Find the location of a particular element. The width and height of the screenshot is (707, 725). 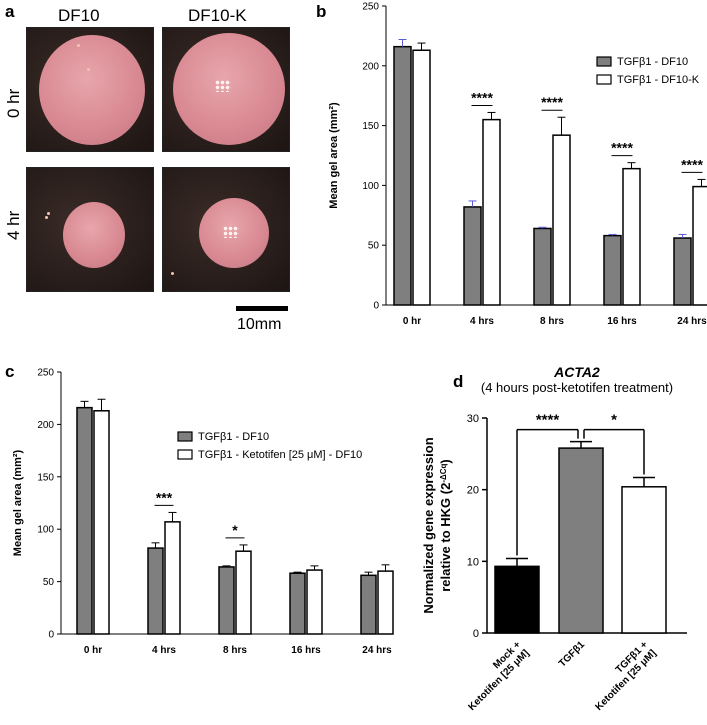

x-tick-label: Mock +Ketotifen [25 μM] is located at coordinates (495, 676).